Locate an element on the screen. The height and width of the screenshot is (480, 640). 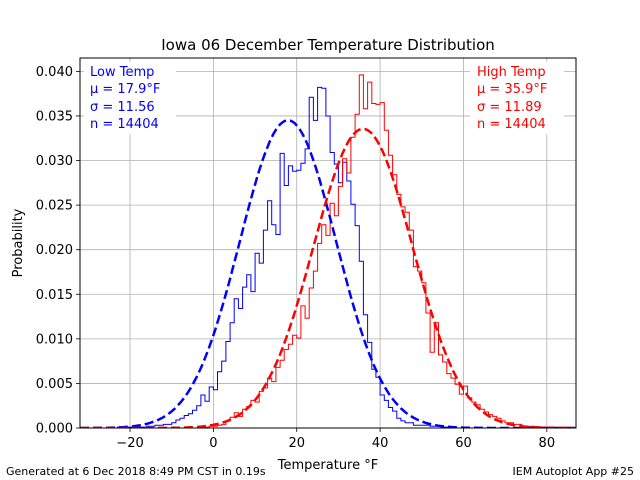
low-temp-sigma: σ = 11.56 is located at coordinates (122, 107).